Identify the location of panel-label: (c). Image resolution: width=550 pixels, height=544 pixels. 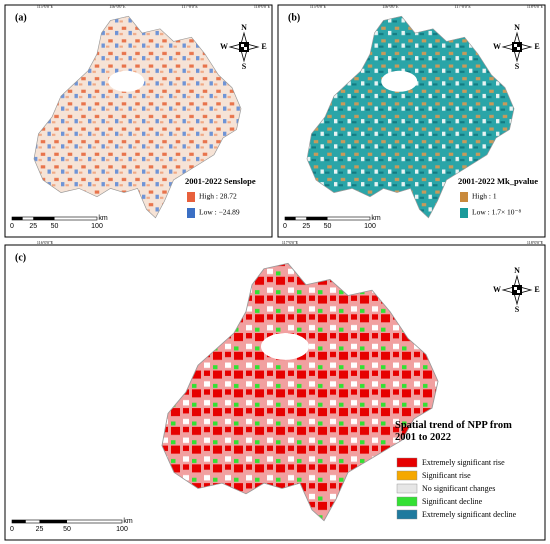
(20, 257).